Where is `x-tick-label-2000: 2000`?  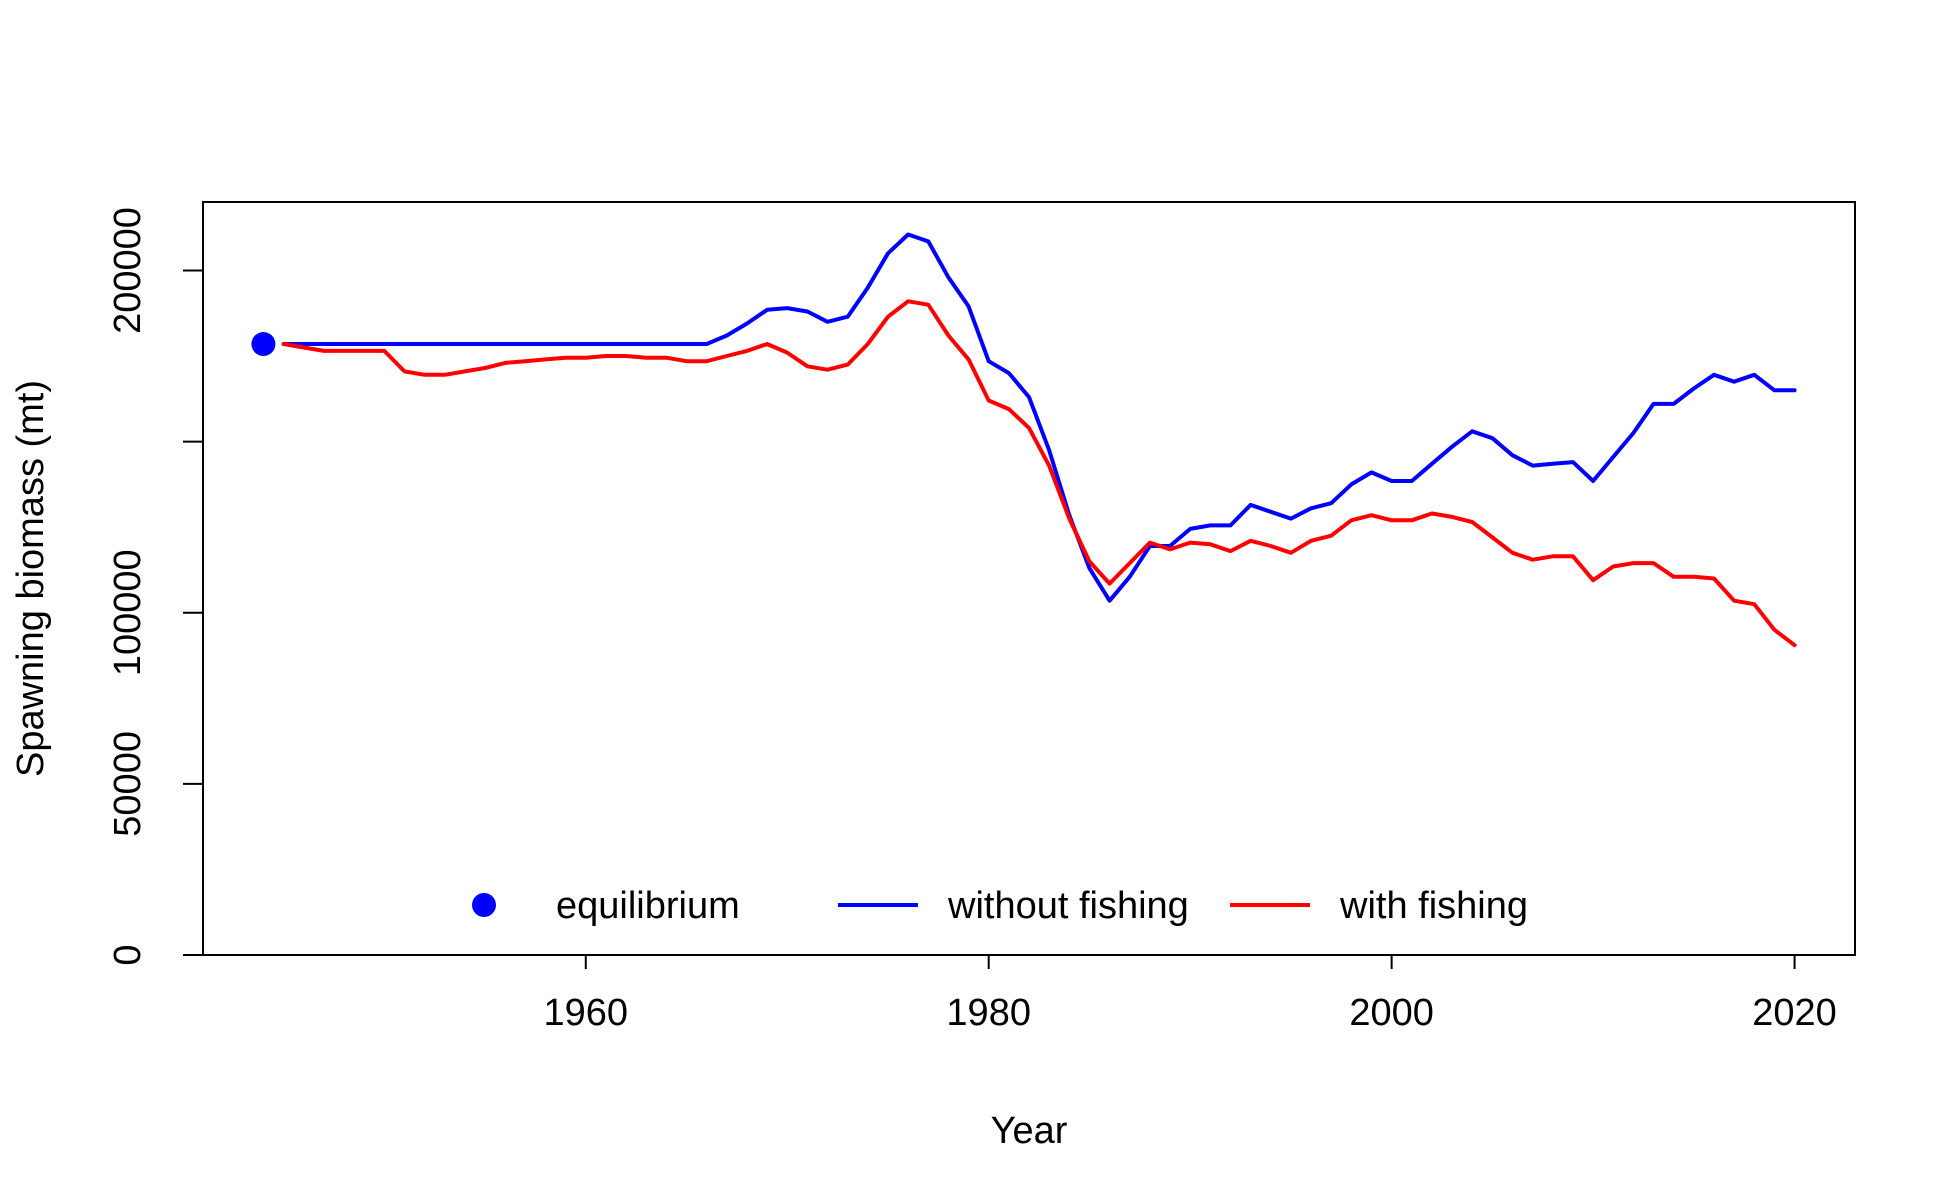
x-tick-label-2000: 2000 is located at coordinates (1391, 1013).